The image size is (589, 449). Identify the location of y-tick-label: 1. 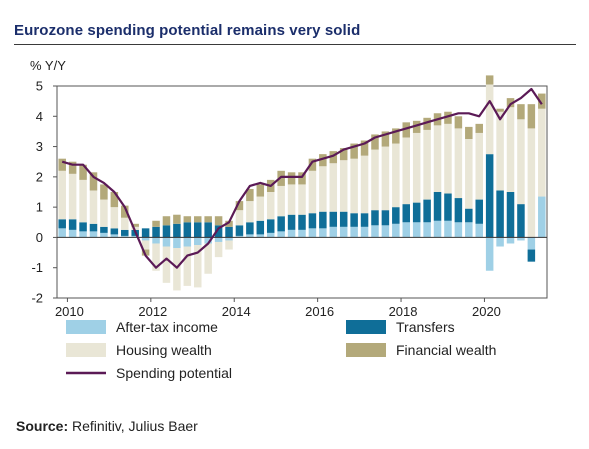
(39, 207).